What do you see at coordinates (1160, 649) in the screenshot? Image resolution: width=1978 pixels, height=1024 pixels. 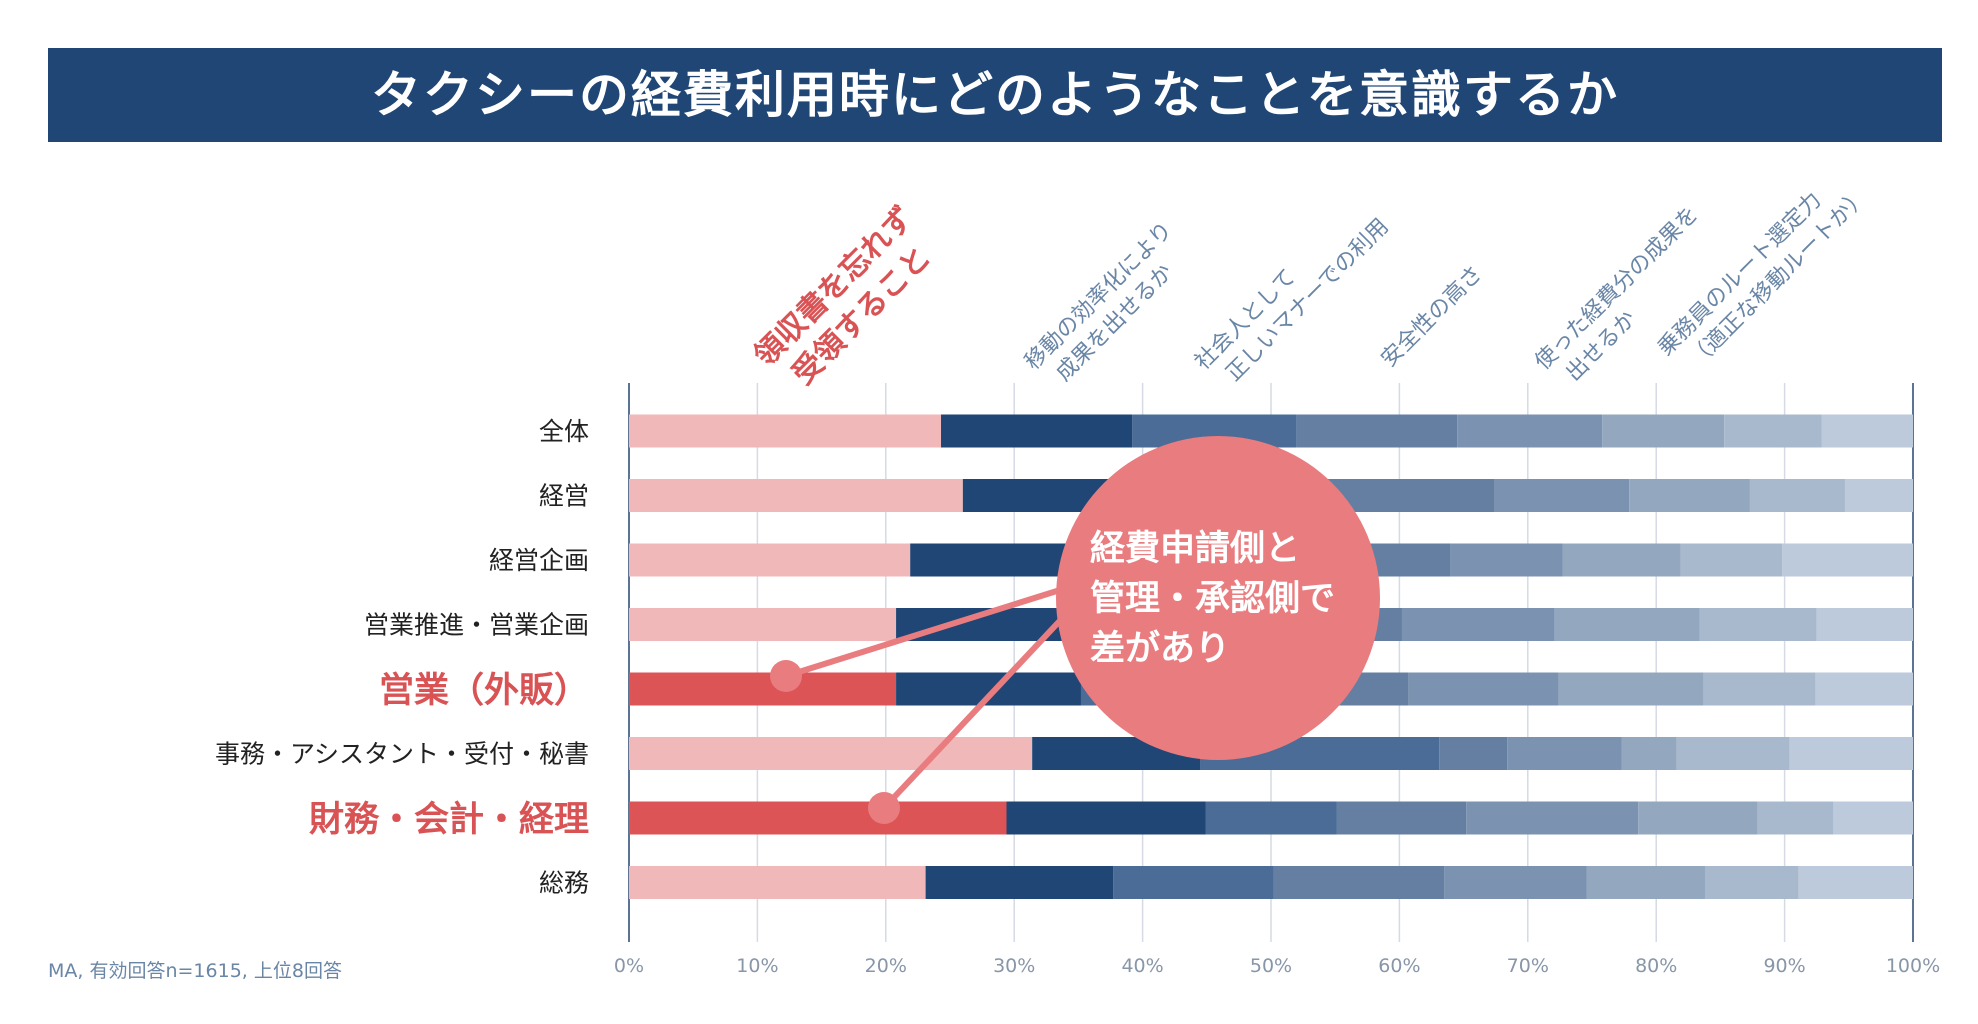 I see `callout-line-3: 差があり` at bounding box center [1160, 649].